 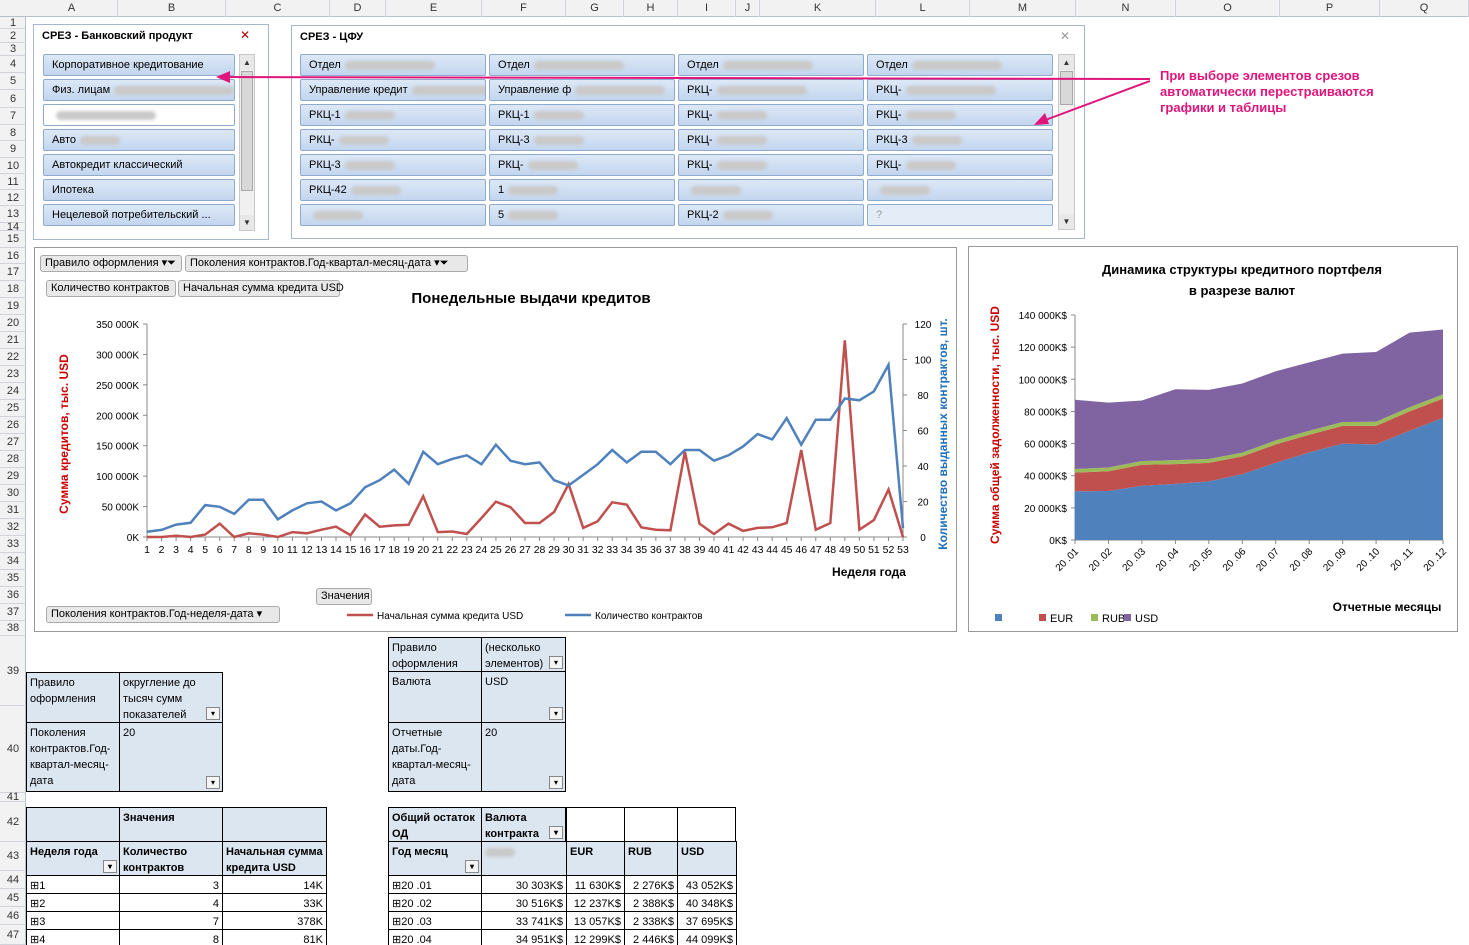 I want to click on pivot-row-label: ⊞1, so click(x=73, y=884).